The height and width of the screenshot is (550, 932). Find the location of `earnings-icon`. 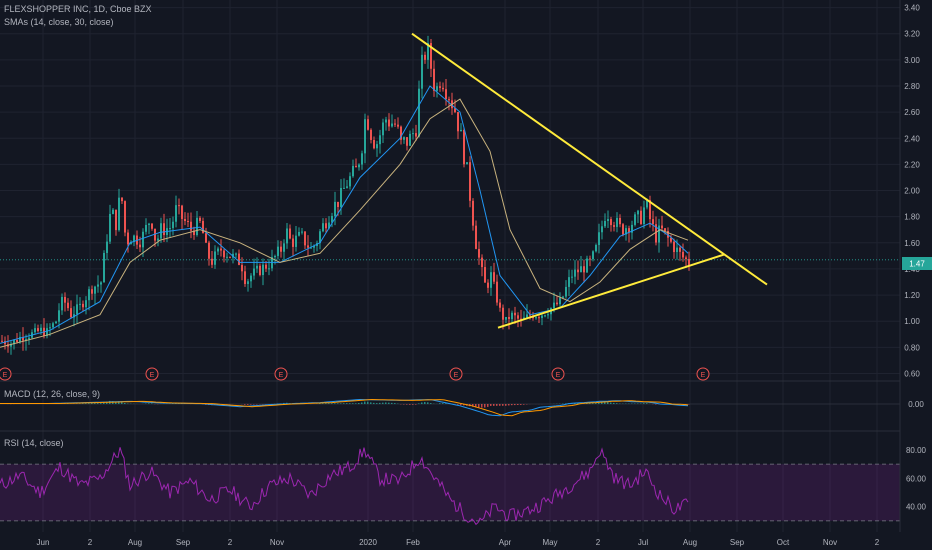

earnings-icon is located at coordinates (703, 374).